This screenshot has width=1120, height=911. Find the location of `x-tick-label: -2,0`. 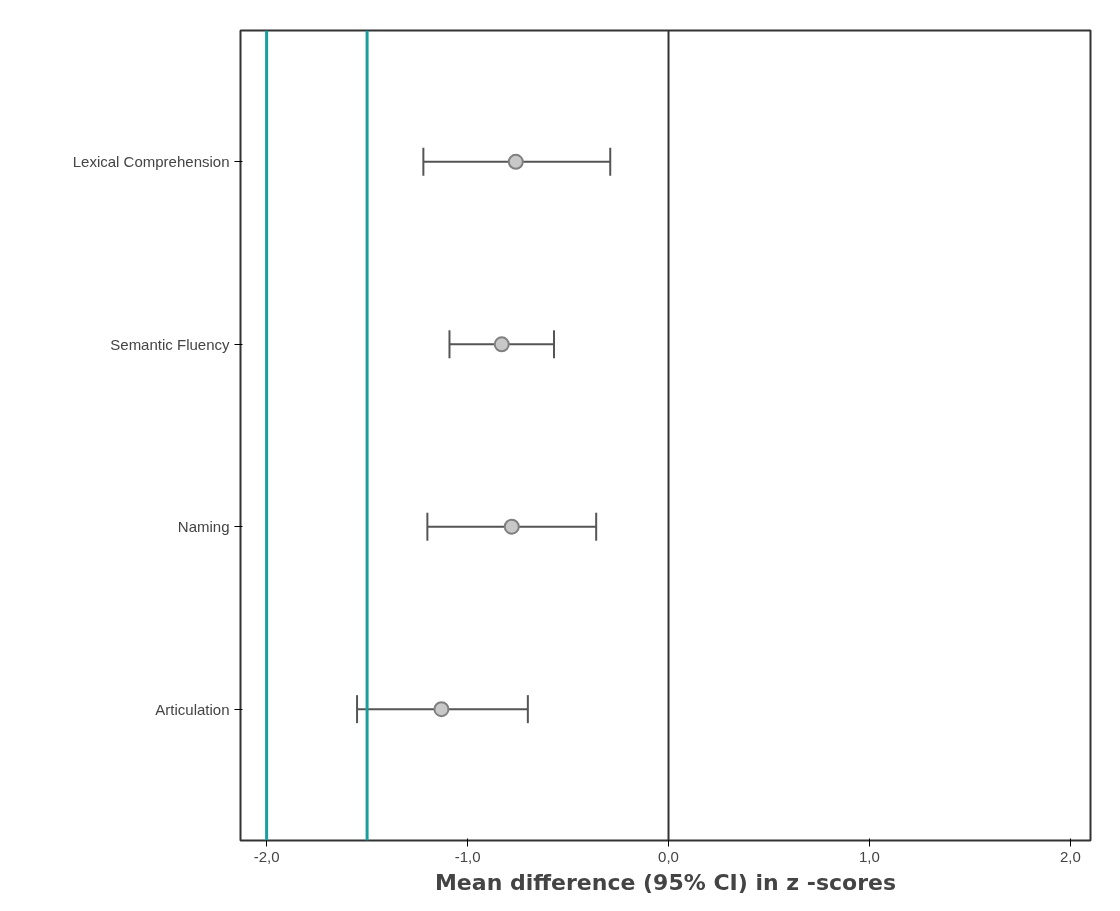

x-tick-label: -2,0 is located at coordinates (266, 856).